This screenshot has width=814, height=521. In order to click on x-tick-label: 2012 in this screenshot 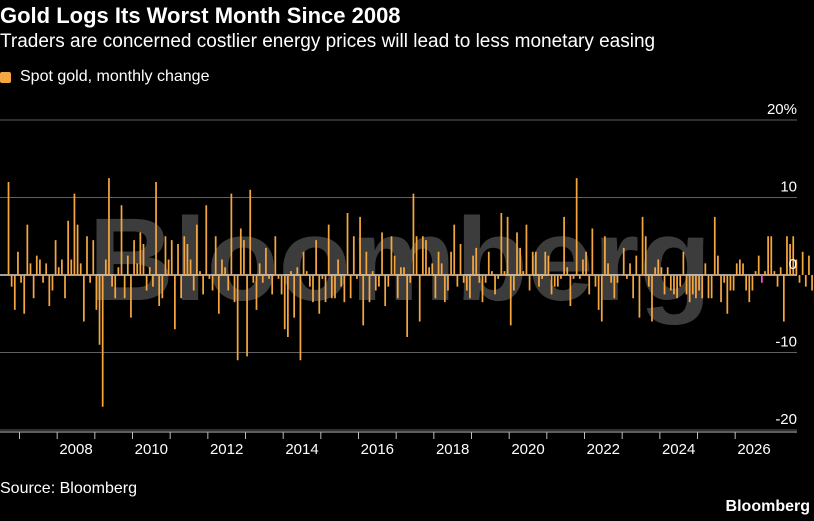, I will do `click(226, 449)`.